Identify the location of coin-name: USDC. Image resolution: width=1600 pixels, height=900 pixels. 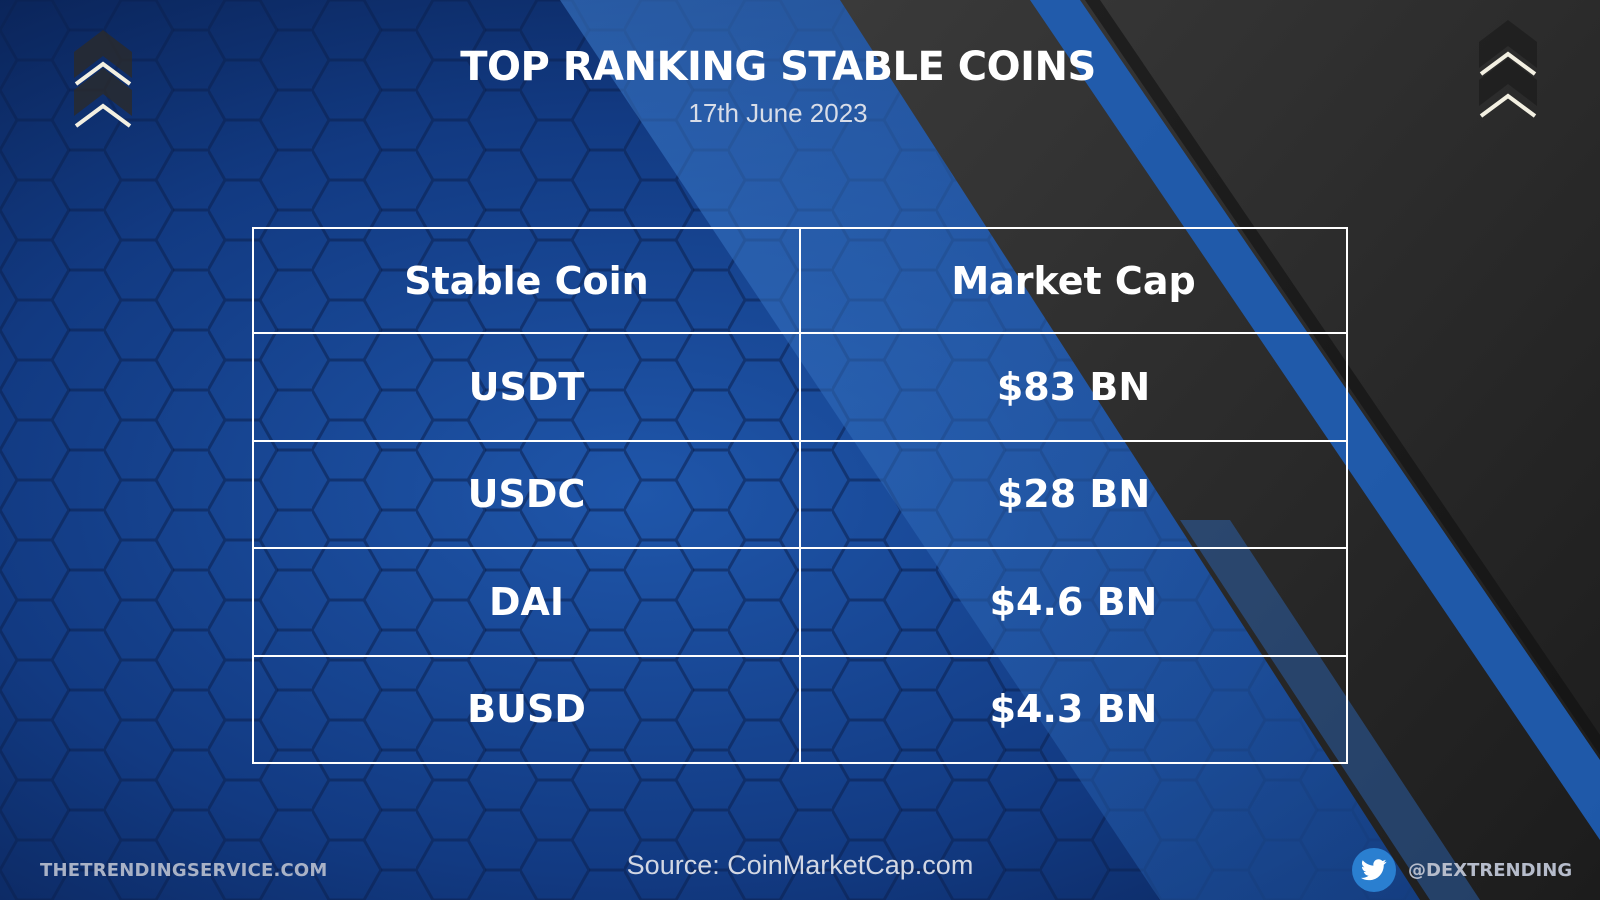
(526, 494).